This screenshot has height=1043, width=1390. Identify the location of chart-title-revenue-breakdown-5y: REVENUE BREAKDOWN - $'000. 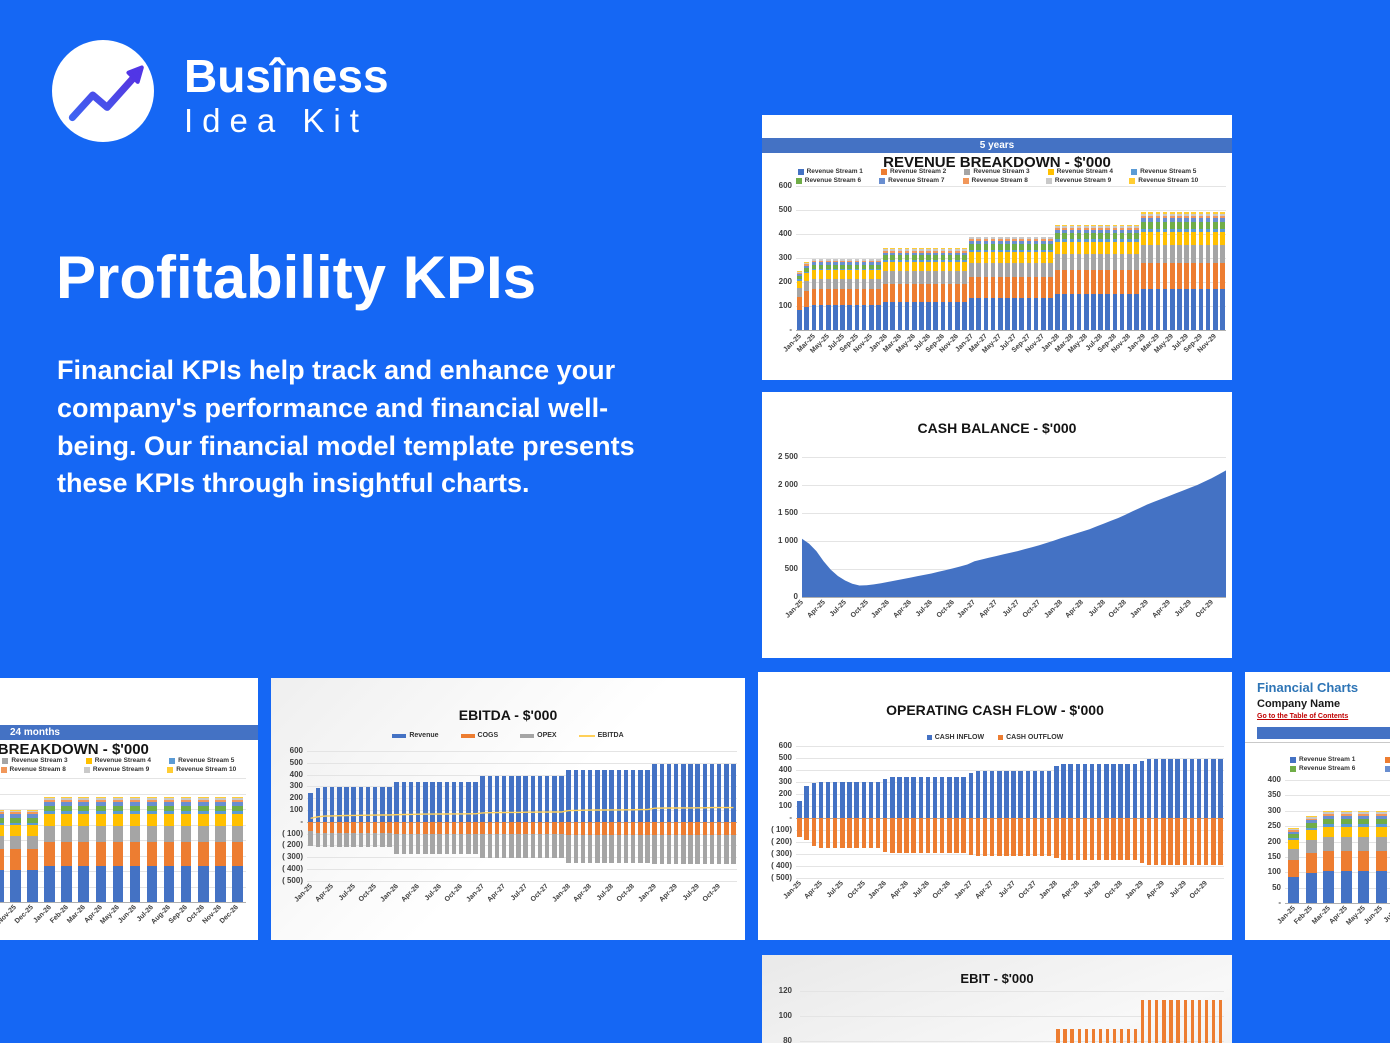
(997, 162).